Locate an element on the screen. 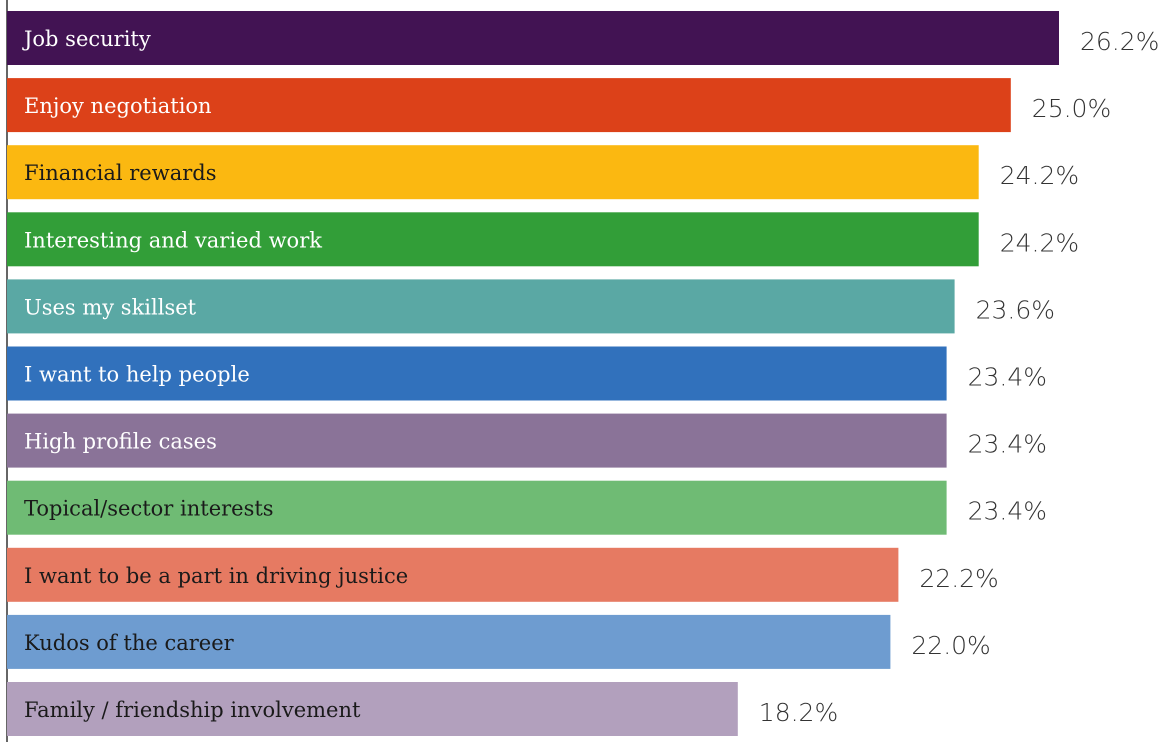 The height and width of the screenshot is (742, 1169). bar-label-11: Family / friendship involvement is located at coordinates (192, 710).